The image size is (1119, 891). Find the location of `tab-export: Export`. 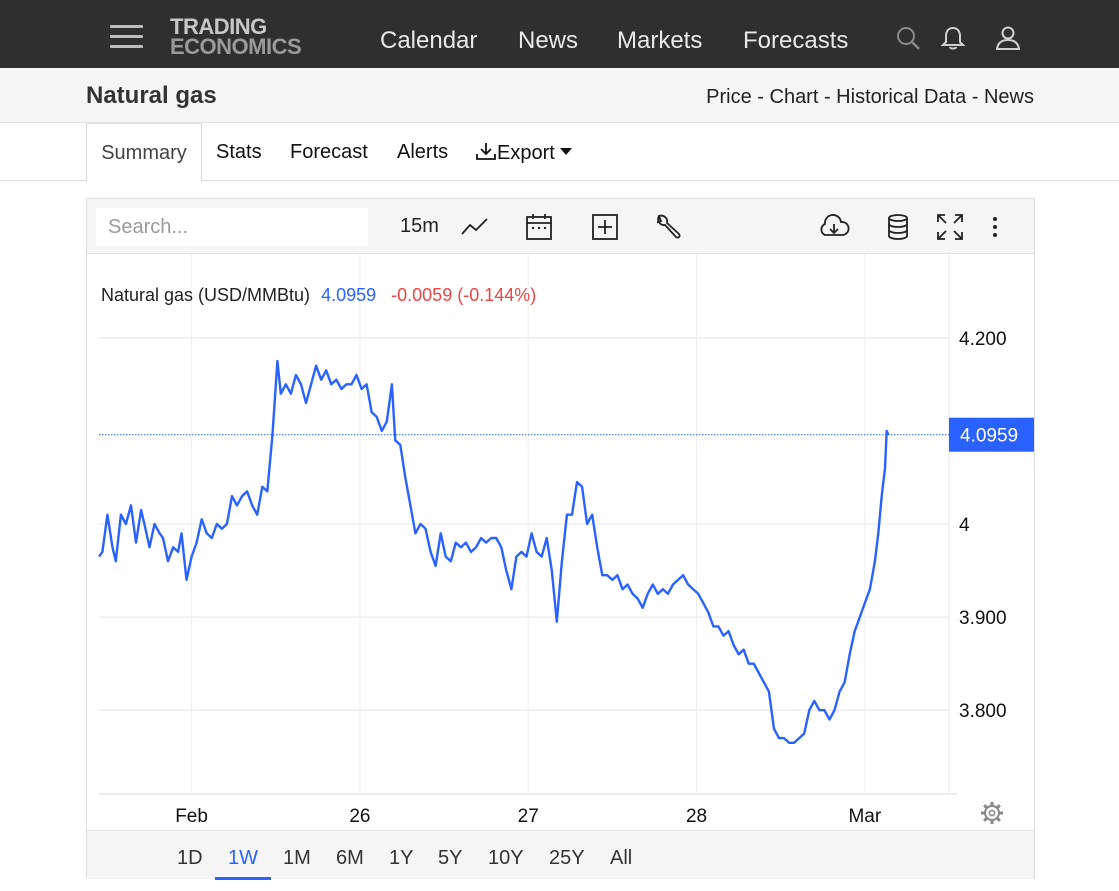

tab-export: Export is located at coordinates (523, 153).